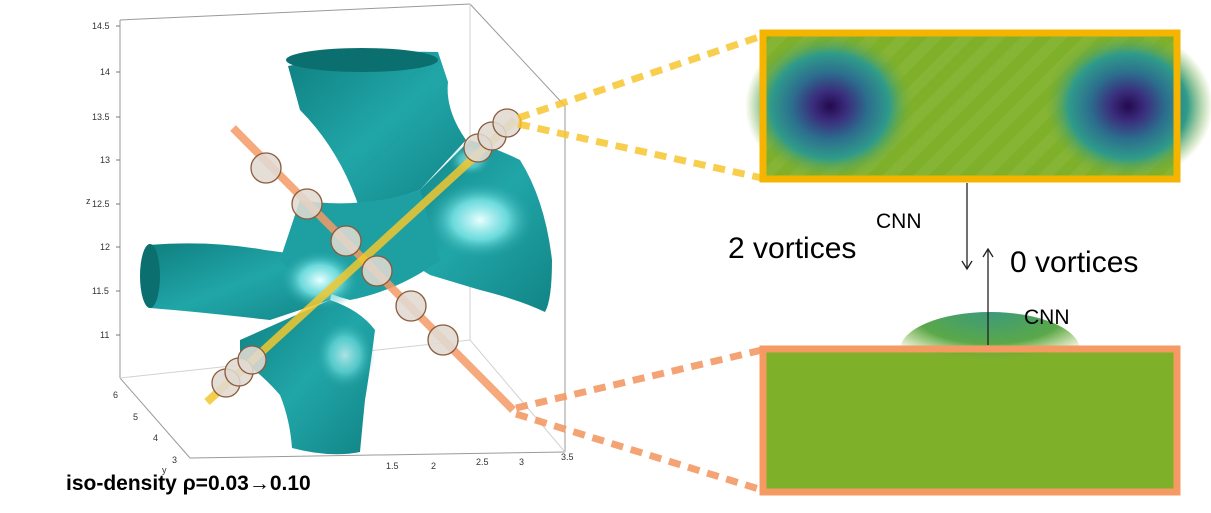  I want to click on y-axis-label: y, so click(164, 470).